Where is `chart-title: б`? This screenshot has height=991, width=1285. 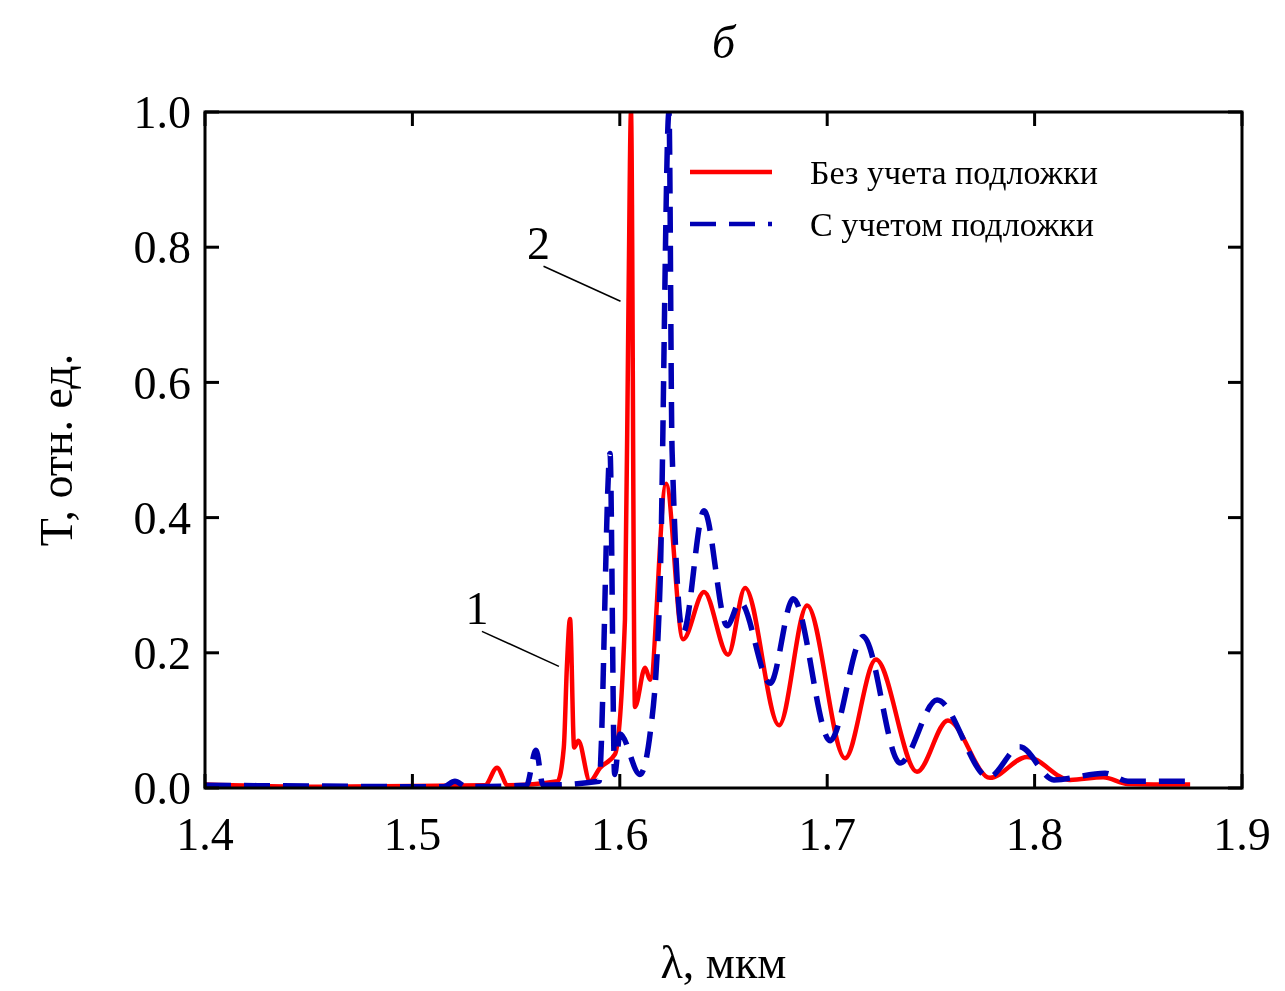
chart-title: б is located at coordinates (724, 42).